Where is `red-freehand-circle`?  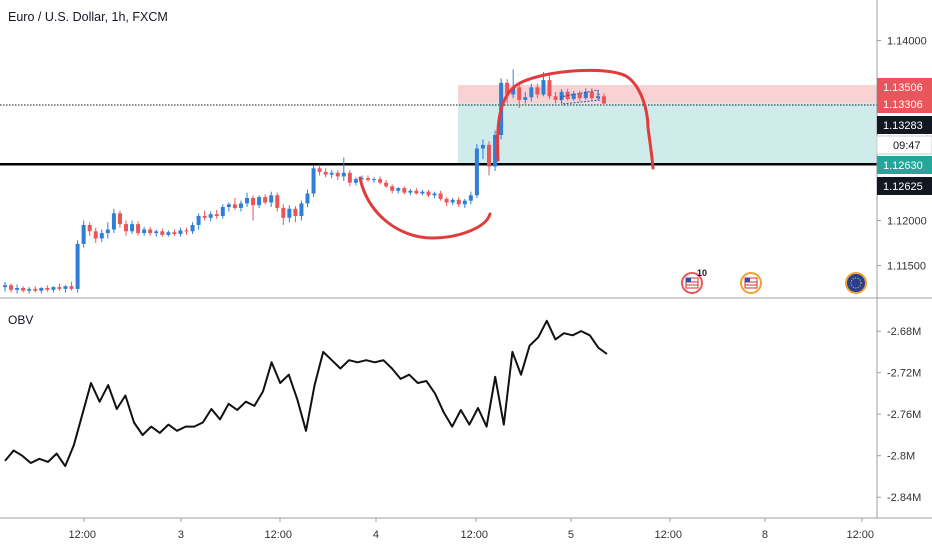 red-freehand-circle is located at coordinates (575, 119).